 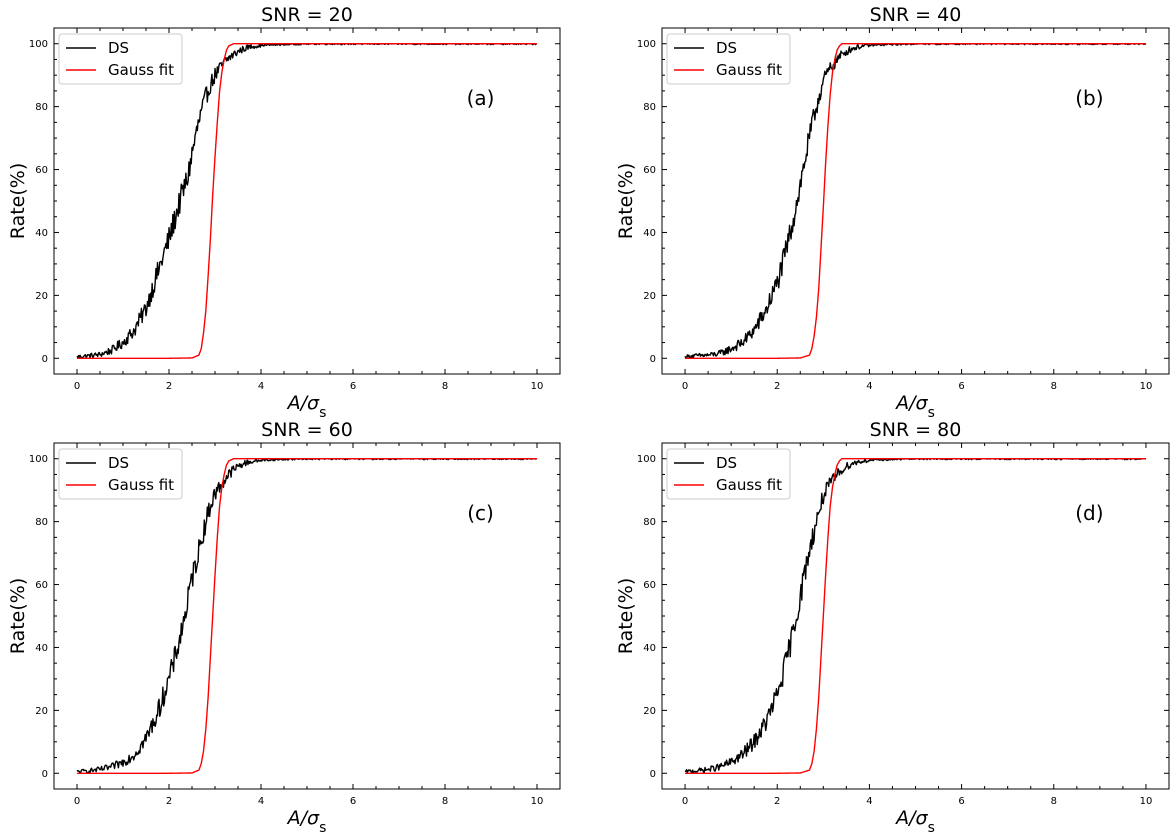 What do you see at coordinates (916, 430) in the screenshot?
I see `chart-title: SNR = 80` at bounding box center [916, 430].